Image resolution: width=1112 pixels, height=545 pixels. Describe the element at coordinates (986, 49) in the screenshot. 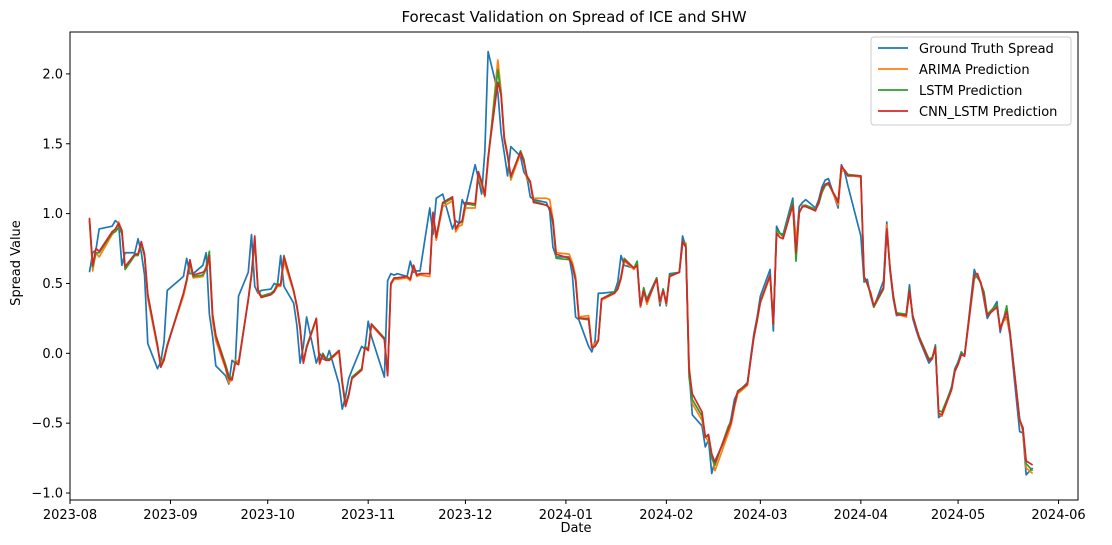

I see `legend-label: Ground Truth Spread` at that location.